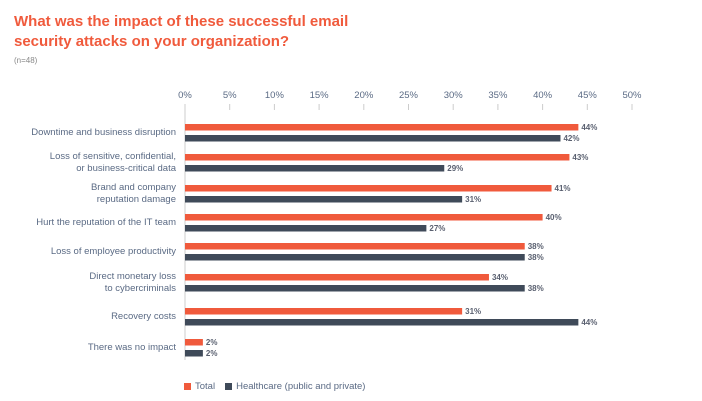  I want to click on tick-label: 45%, so click(588, 95).